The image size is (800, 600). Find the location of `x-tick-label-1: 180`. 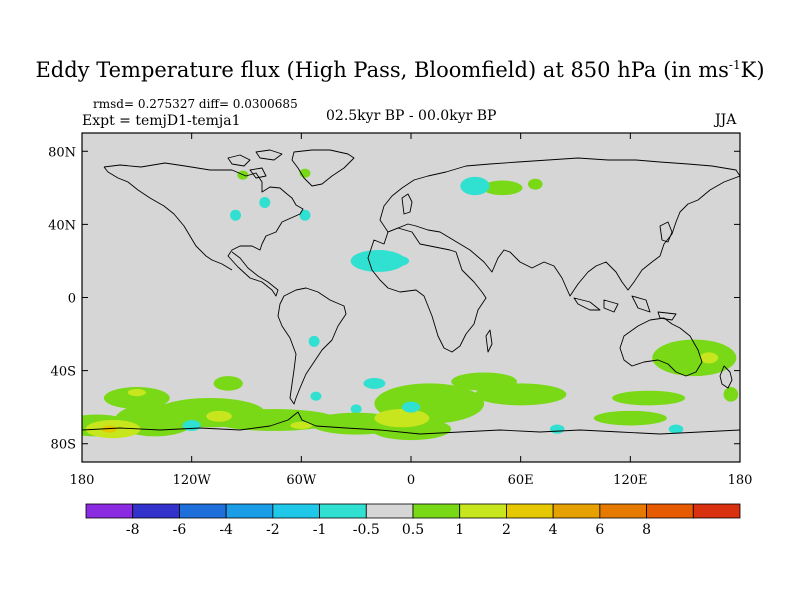

x-tick-label-1: 180 is located at coordinates (82, 480).